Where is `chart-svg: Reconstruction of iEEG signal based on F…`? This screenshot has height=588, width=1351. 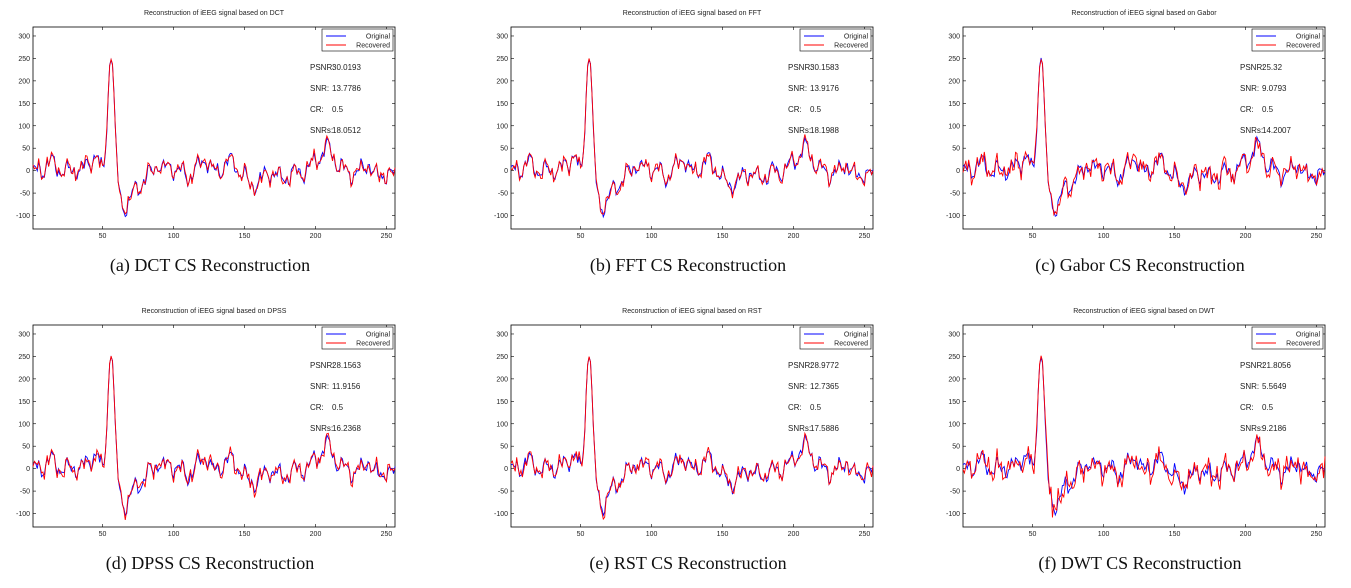
chart-svg: Reconstruction of iEEG signal based on F… is located at coordinates (684, 125).